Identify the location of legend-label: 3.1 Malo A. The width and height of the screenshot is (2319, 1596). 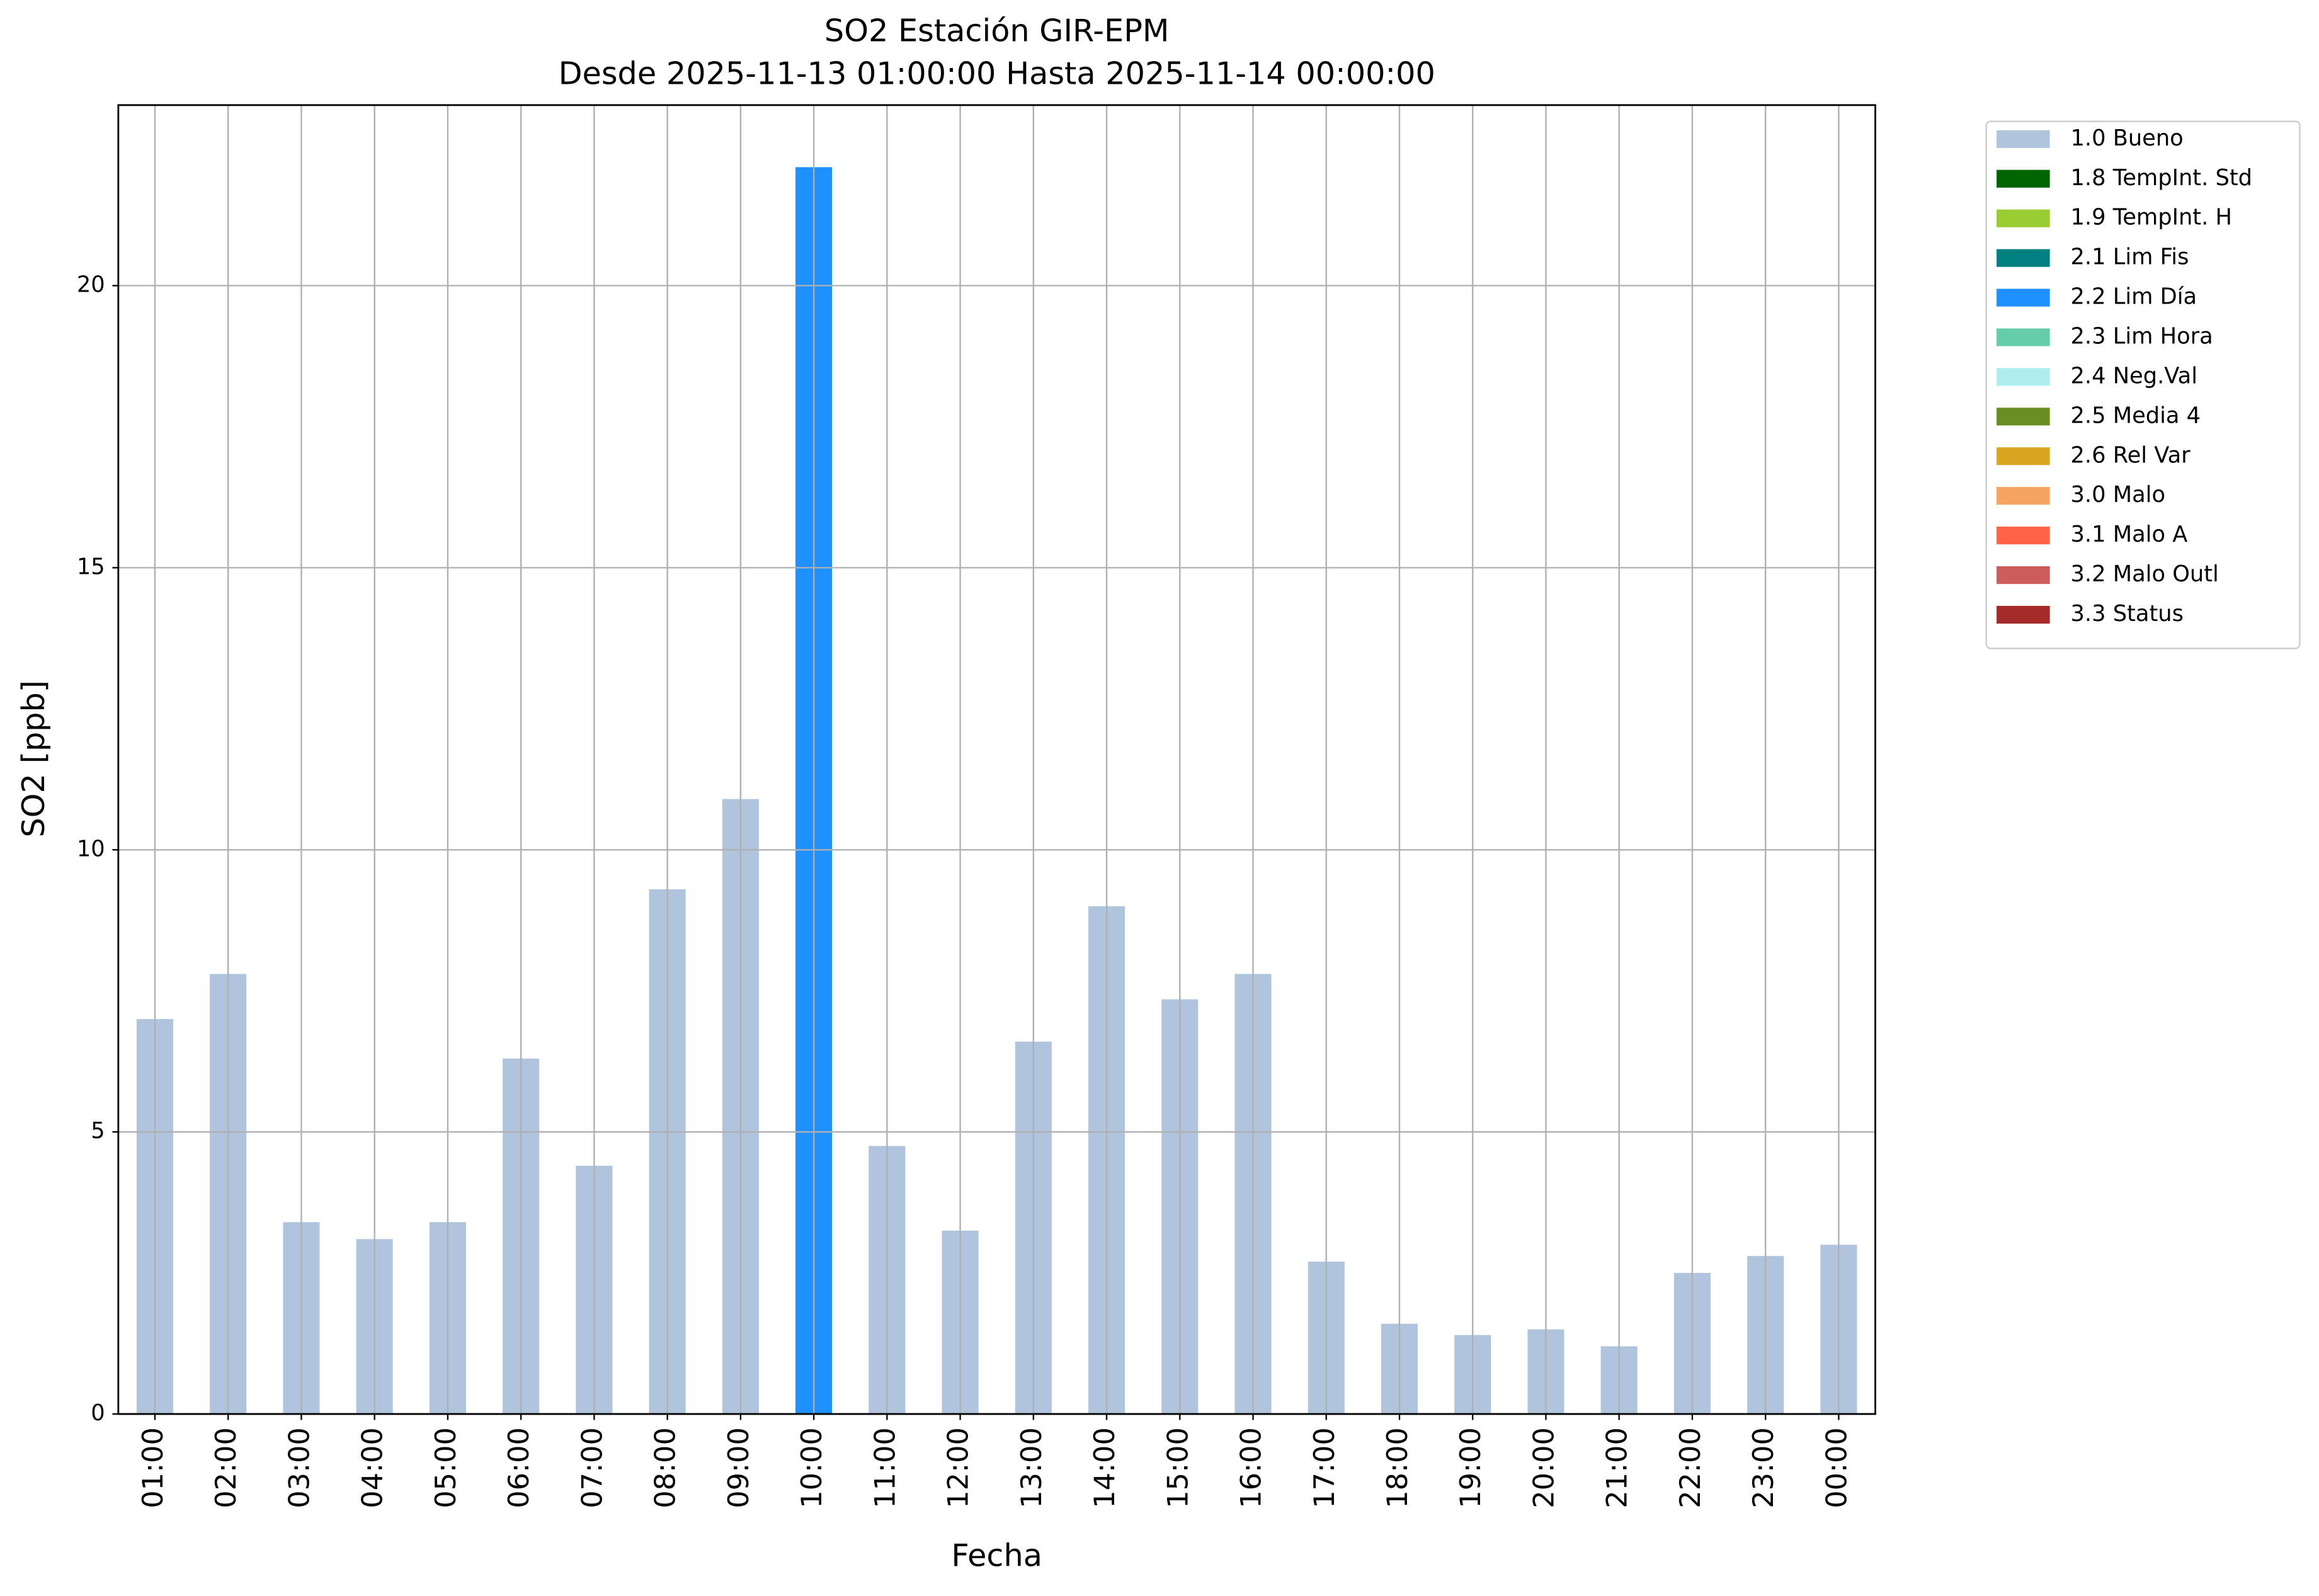
(2129, 534).